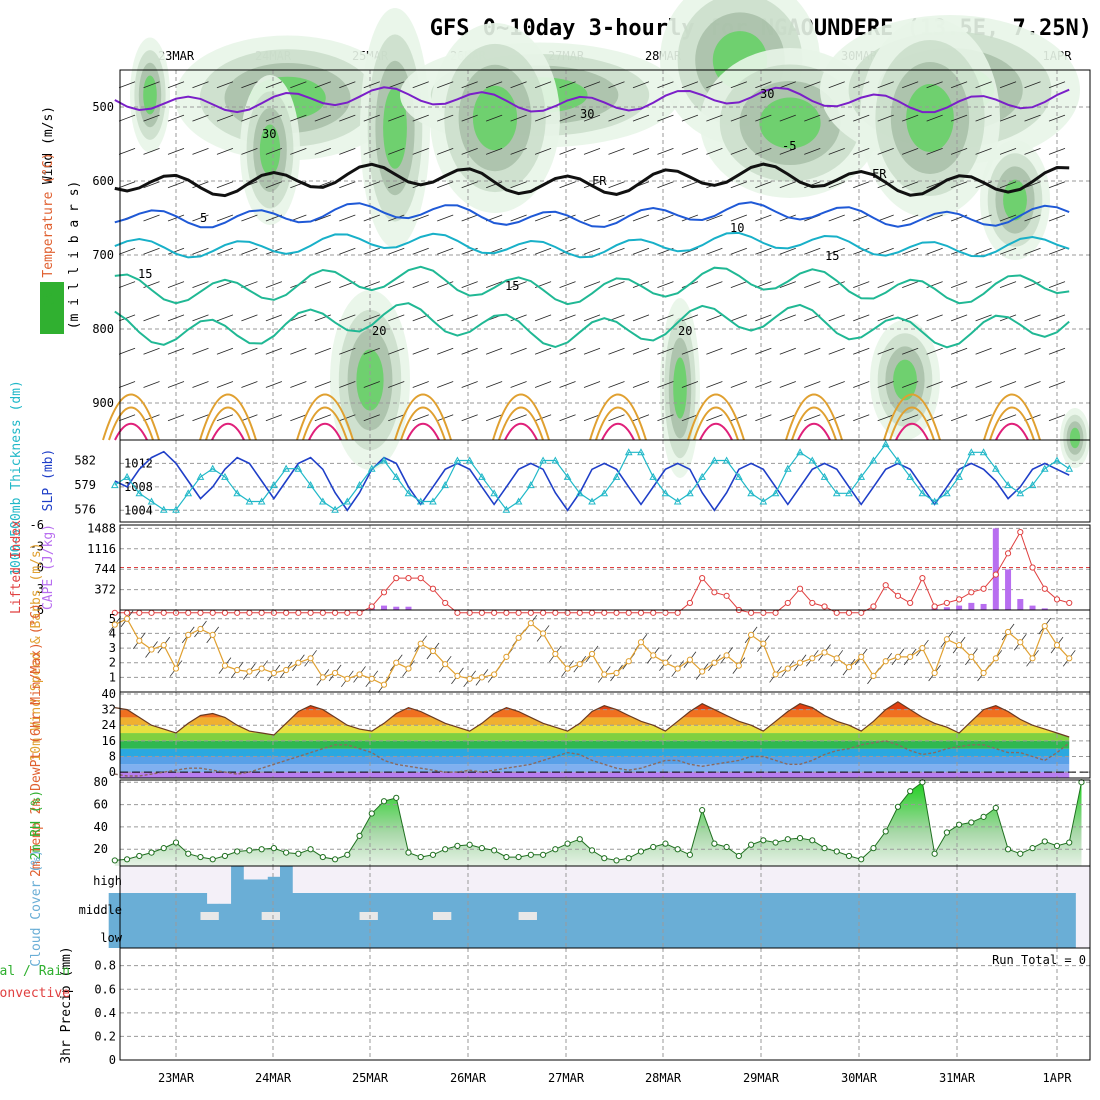  I want to click on thickness-tick-label: 579, so click(85, 485).